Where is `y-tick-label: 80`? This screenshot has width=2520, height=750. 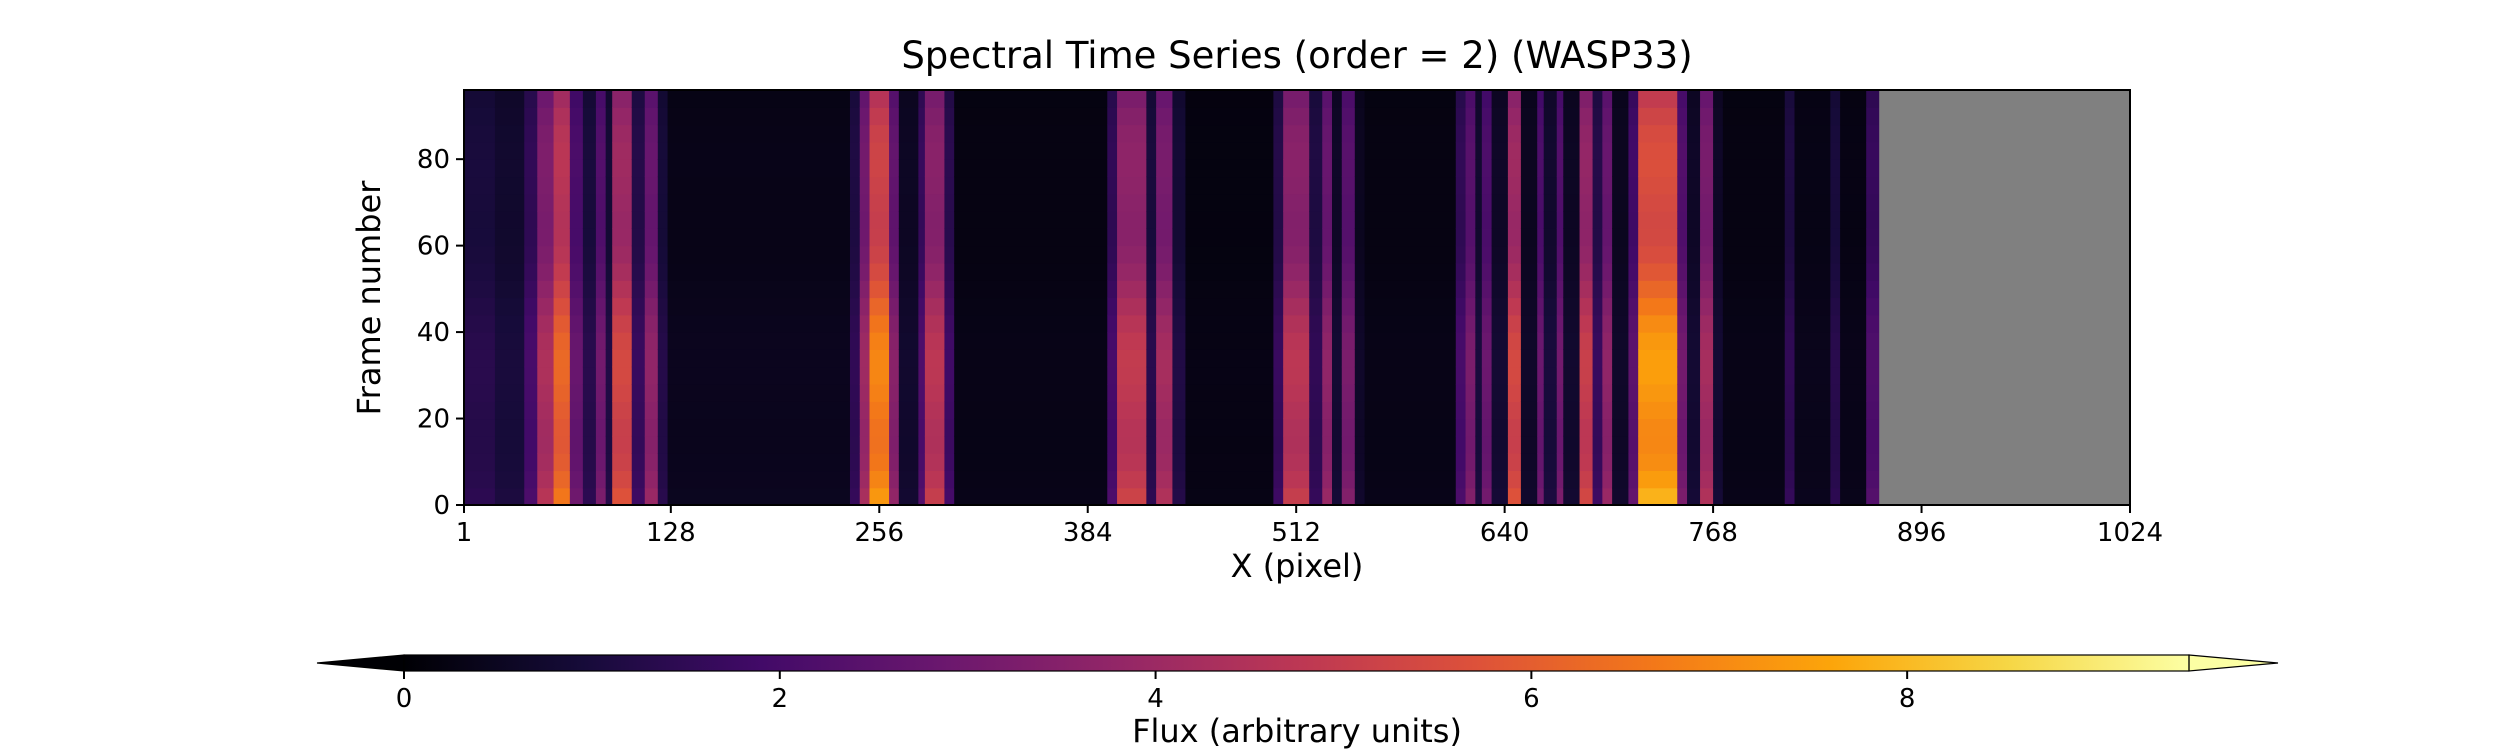
y-tick-label: 80 is located at coordinates (433, 160).